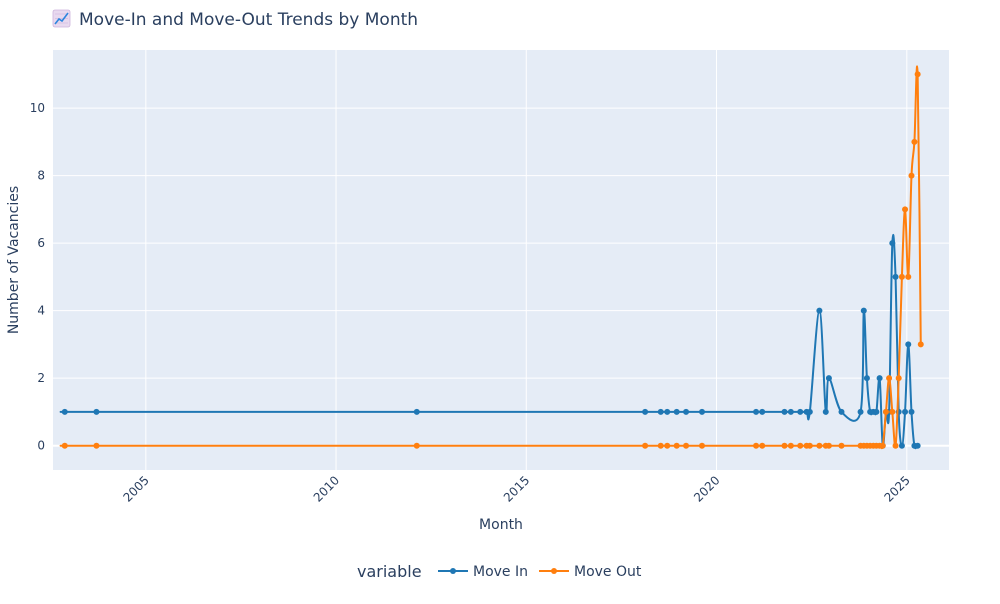 Image resolution: width=1000 pixels, height=604 pixels. What do you see at coordinates (389, 571) in the screenshot?
I see `legend-title: variable` at bounding box center [389, 571].